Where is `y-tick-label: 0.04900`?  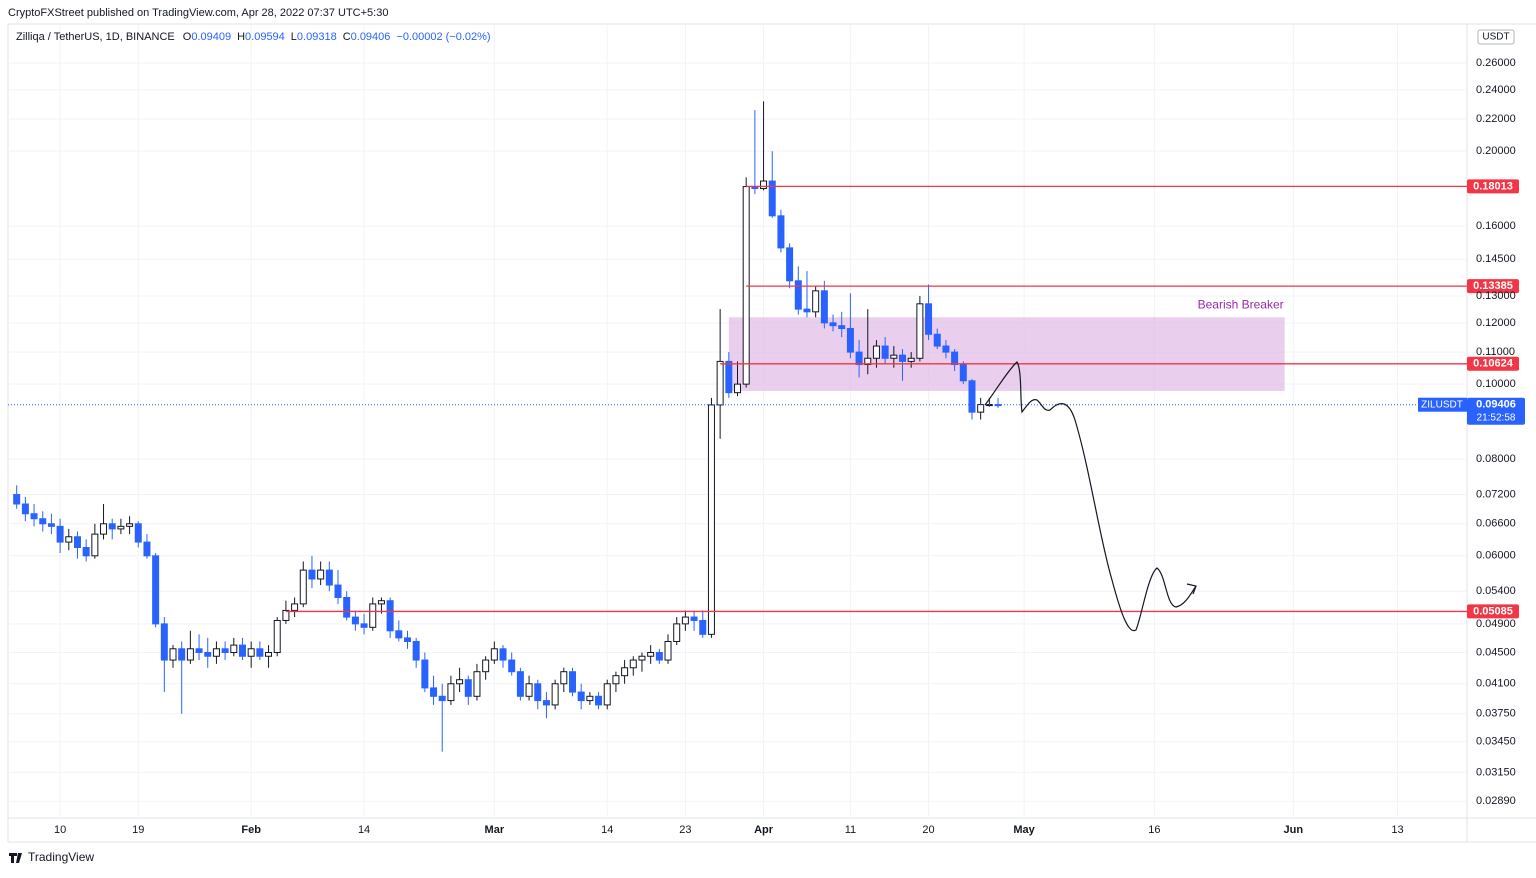 y-tick-label: 0.04900 is located at coordinates (1496, 624).